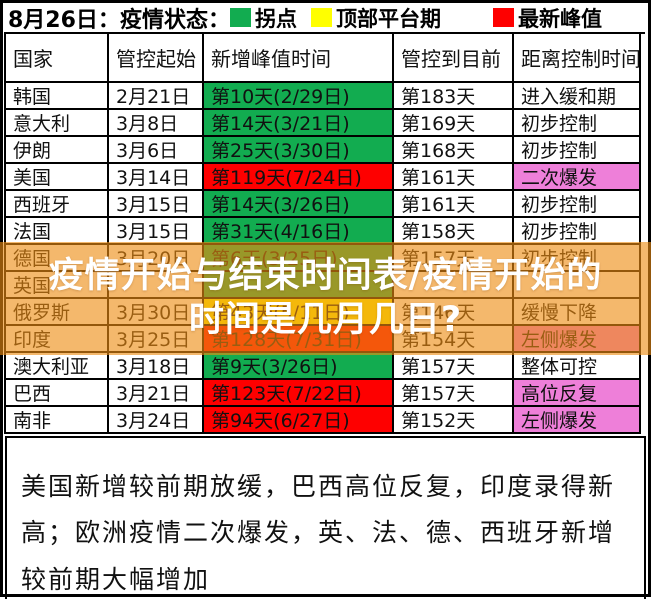 This screenshot has width=651, height=599. Describe the element at coordinates (299, 58) in the screenshot. I see `column-header-peak: 新增峰值时间` at that location.